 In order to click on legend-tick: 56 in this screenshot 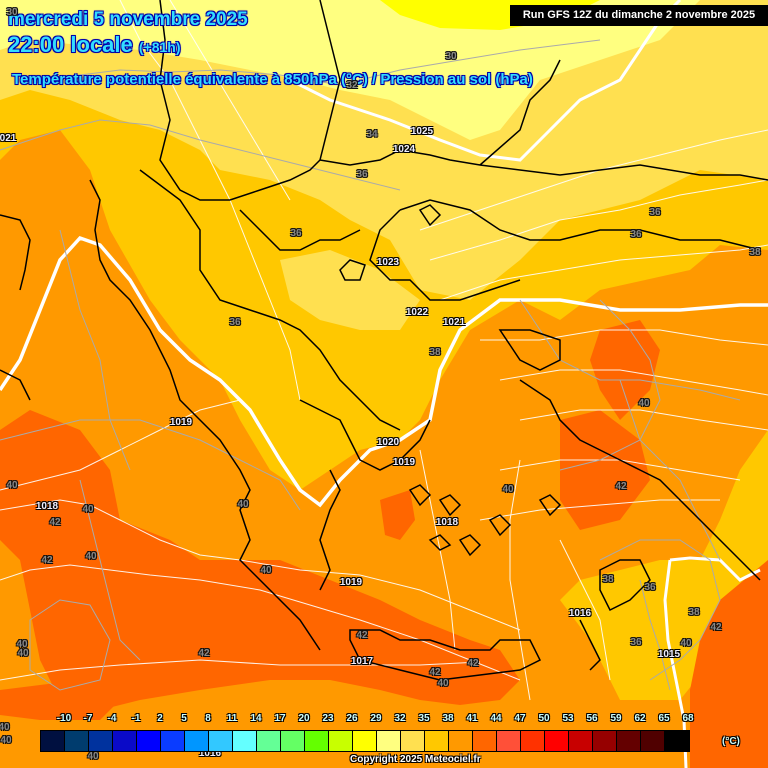, I will do `click(592, 718)`.